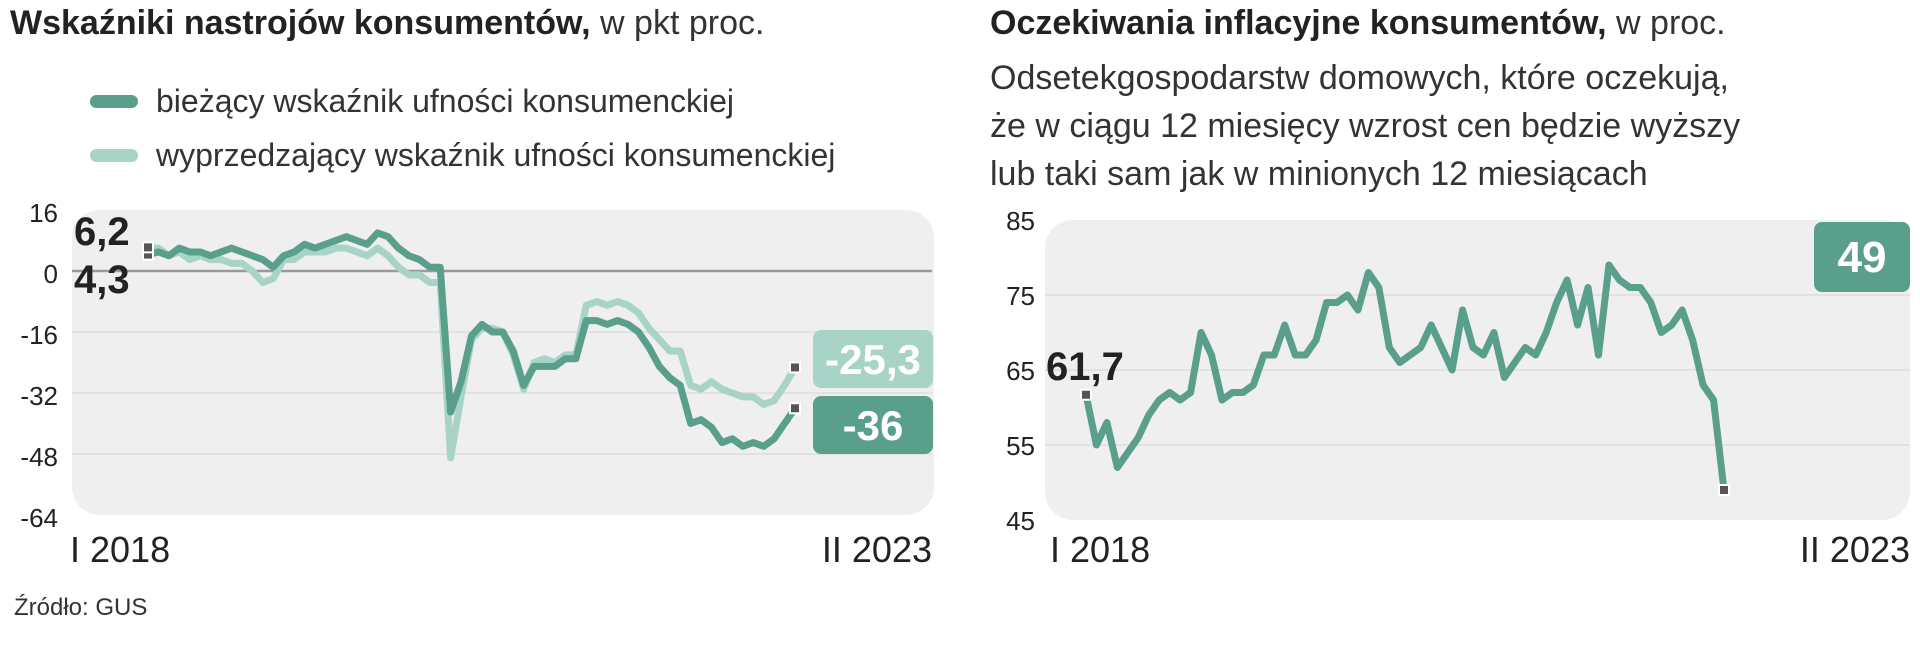  Describe the element at coordinates (120, 549) in the screenshot. I see `left-x-start-label: I 2018` at that location.